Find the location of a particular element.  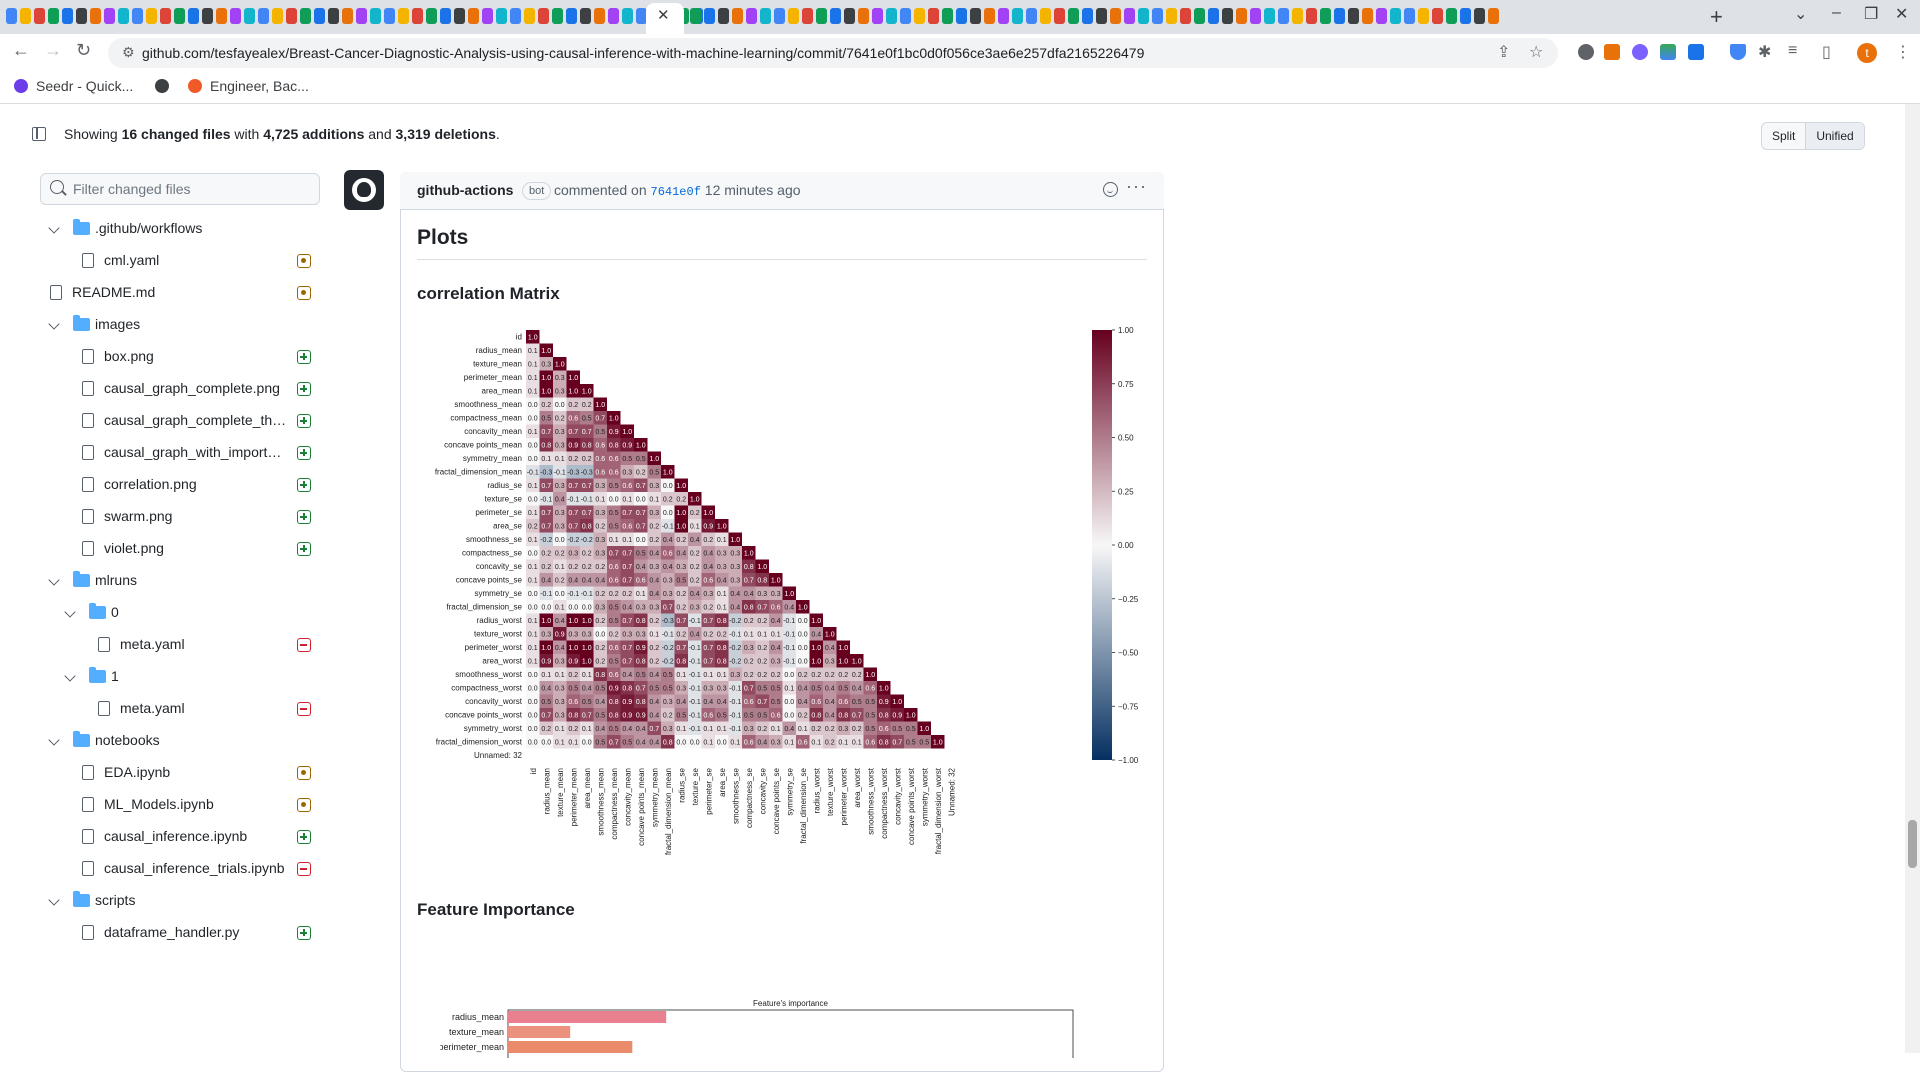

tab-search-icon: ⌄ is located at coordinates (1801, 14).